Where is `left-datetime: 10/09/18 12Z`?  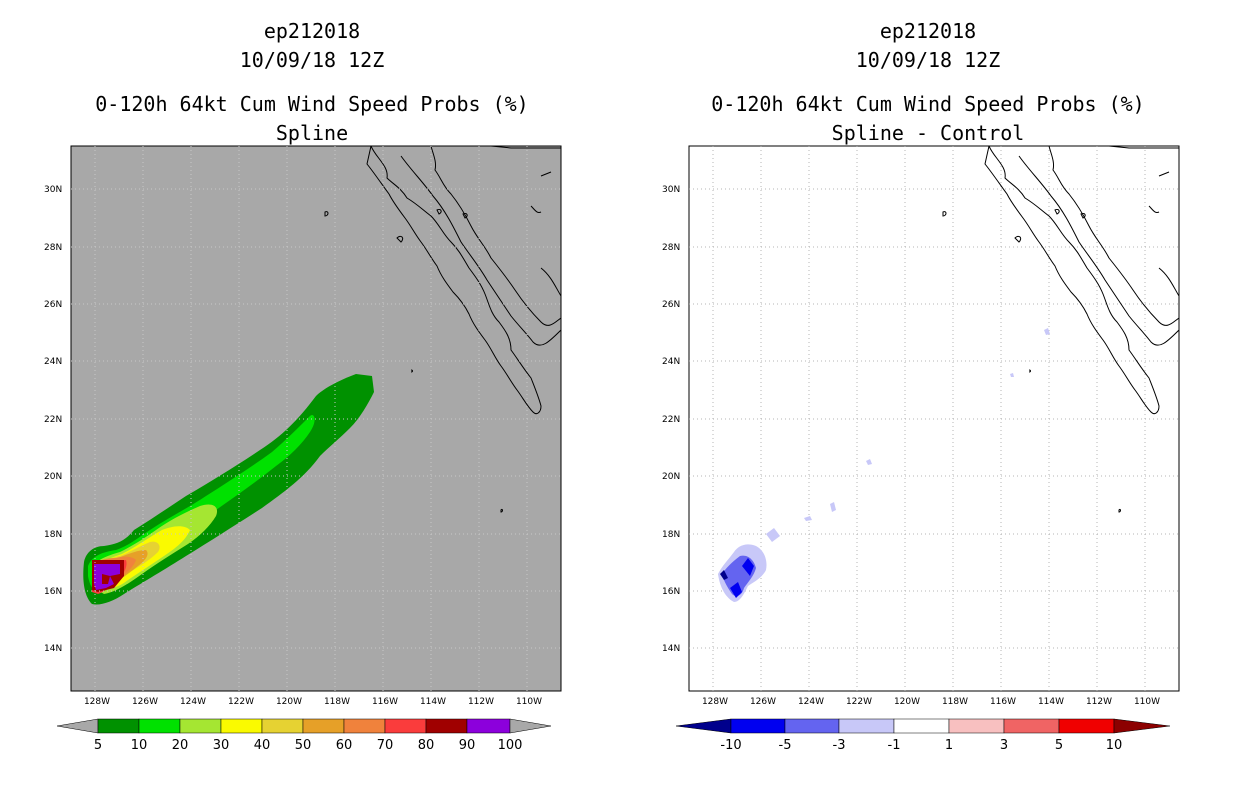 left-datetime: 10/09/18 12Z is located at coordinates (312, 60).